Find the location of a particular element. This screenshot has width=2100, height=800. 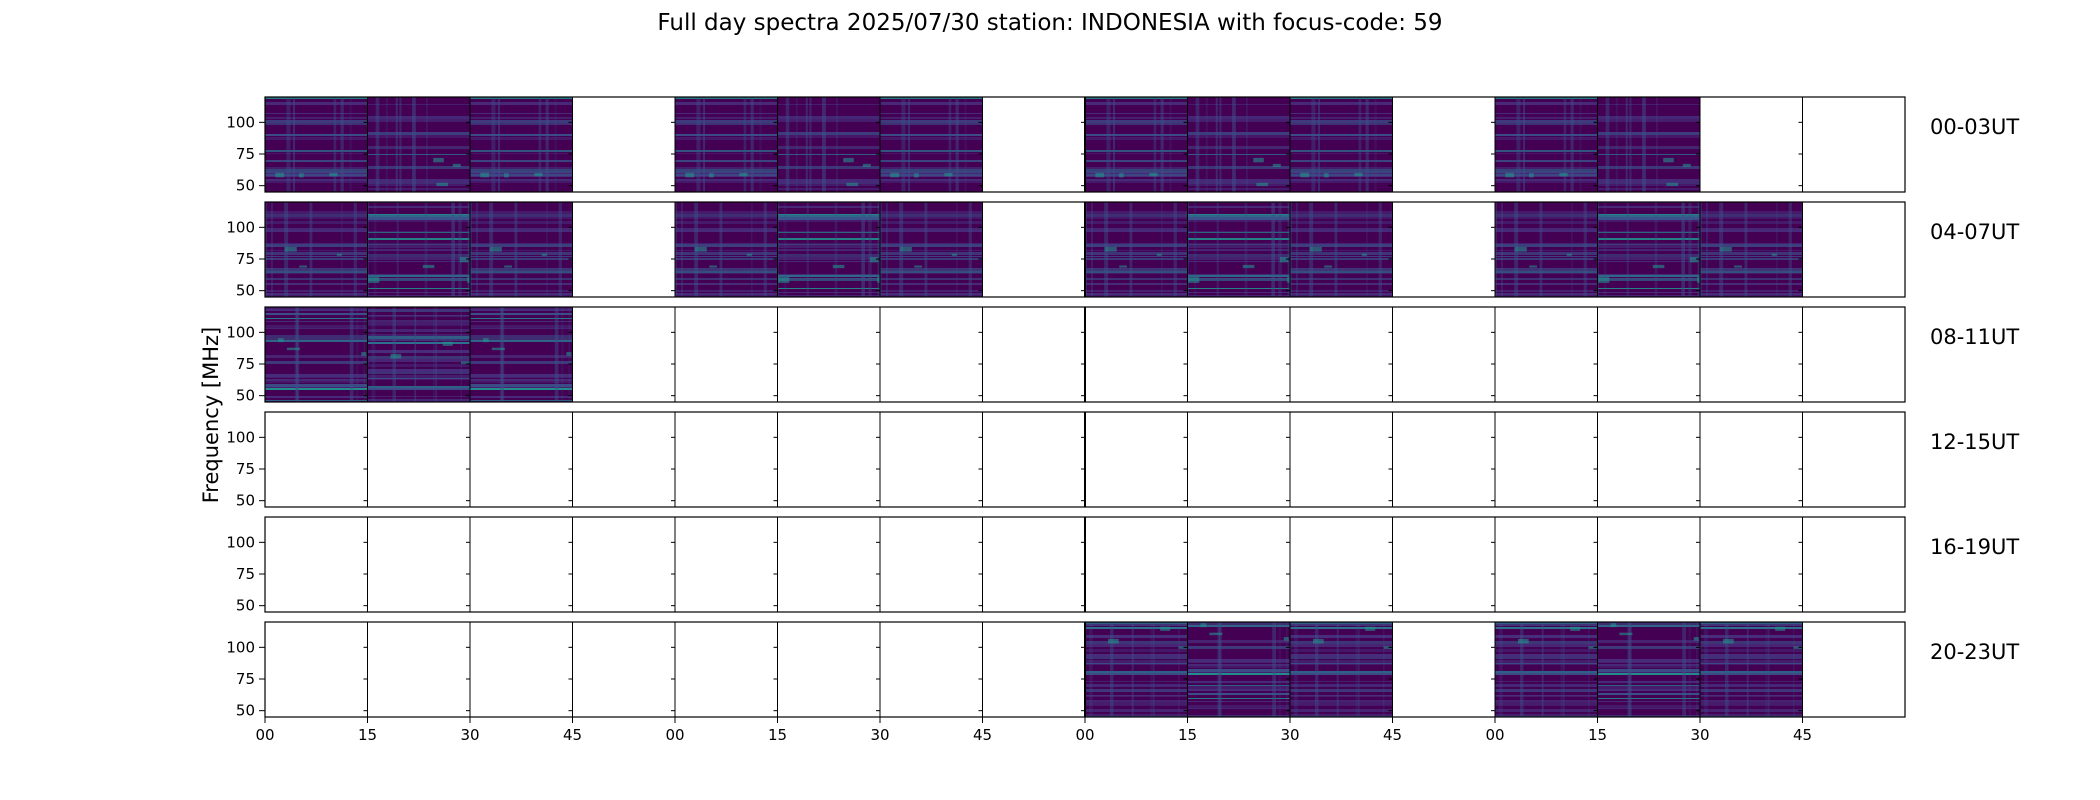

row-label: 08-11UT is located at coordinates (1974, 337).